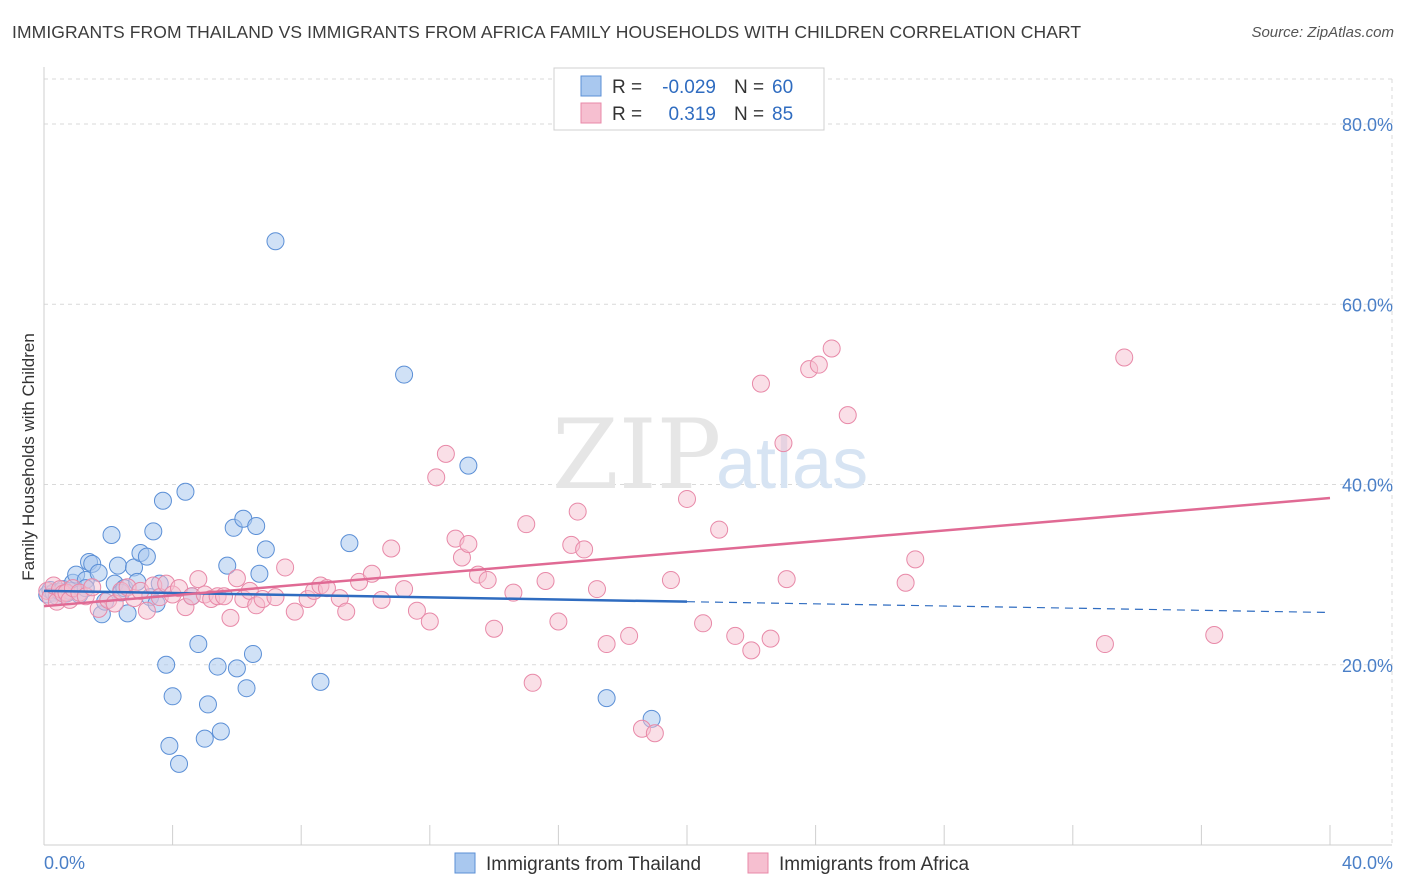  What do you see at coordinates (64, 863) in the screenshot?
I see `x-tick-label: 0.0%` at bounding box center [64, 863].